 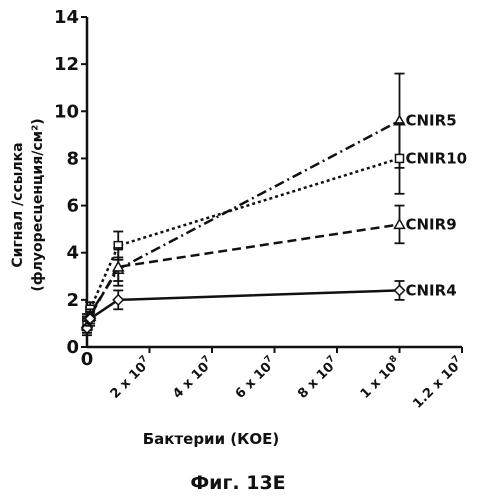 What do you see at coordinates (18, 204) in the screenshot?
I see `y-axis-label-line1: Сигнал /ссылка` at bounding box center [18, 204].